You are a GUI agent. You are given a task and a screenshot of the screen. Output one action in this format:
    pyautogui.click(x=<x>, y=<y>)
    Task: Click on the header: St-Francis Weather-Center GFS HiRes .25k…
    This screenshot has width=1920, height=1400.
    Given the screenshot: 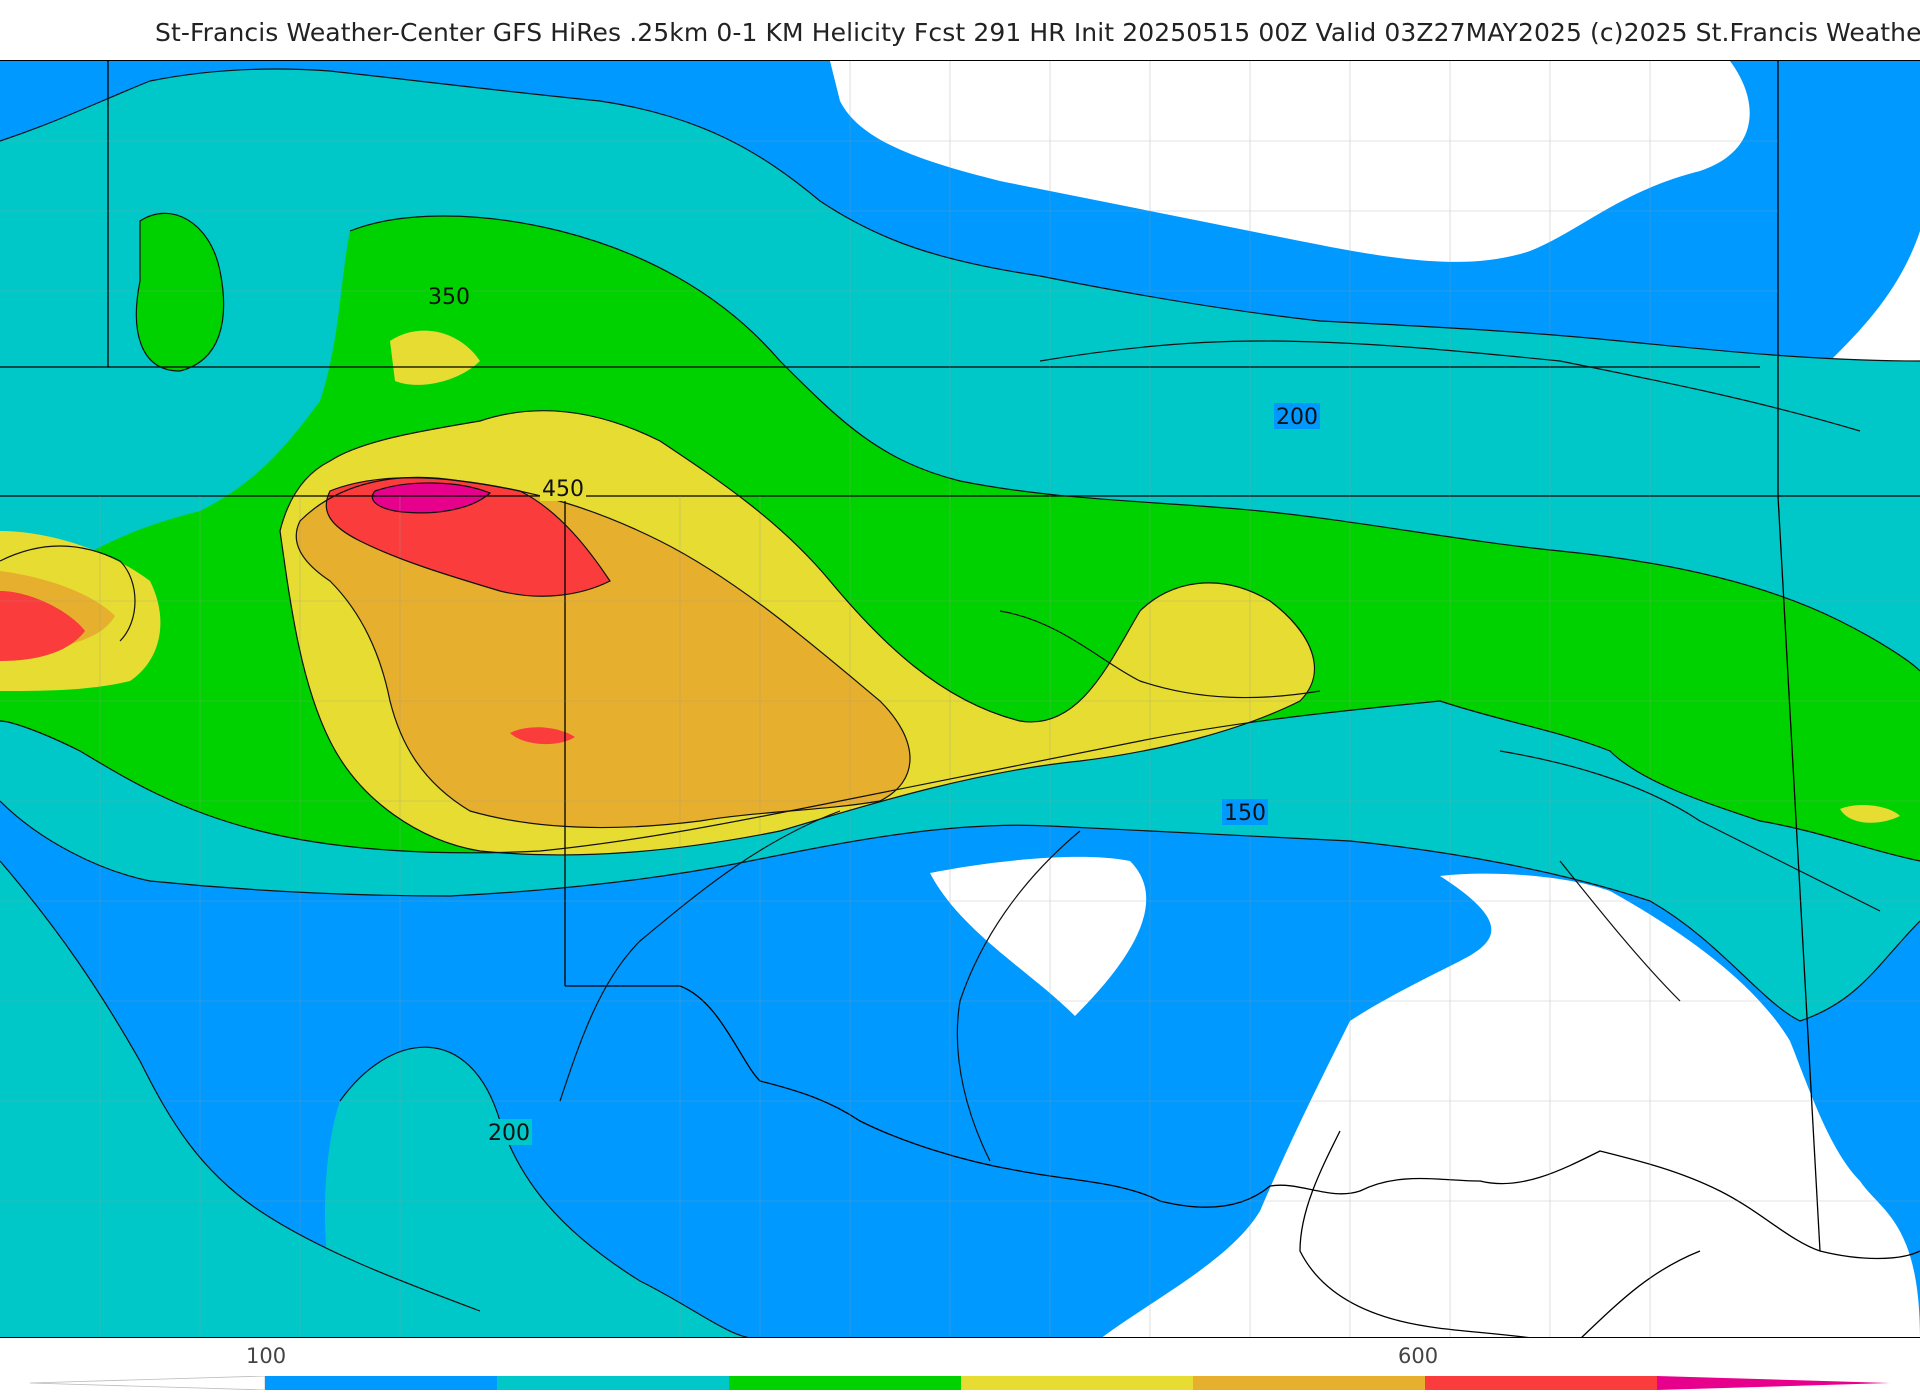 What is the action you would take?
    pyautogui.click(x=960, y=30)
    